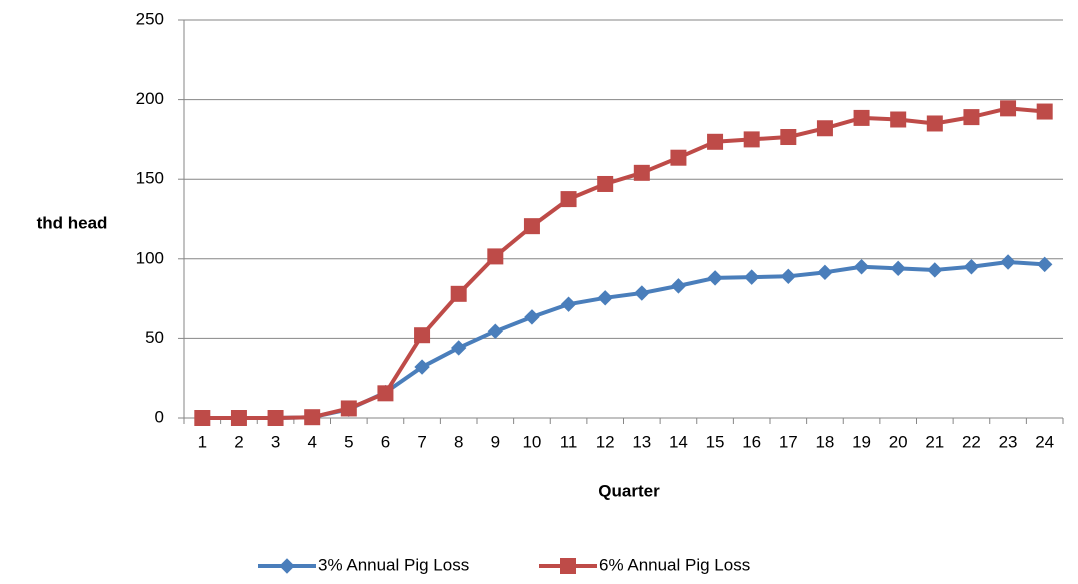 The image size is (1078, 584). What do you see at coordinates (385, 441) in the screenshot?
I see `x-tick-label: 6` at bounding box center [385, 441].